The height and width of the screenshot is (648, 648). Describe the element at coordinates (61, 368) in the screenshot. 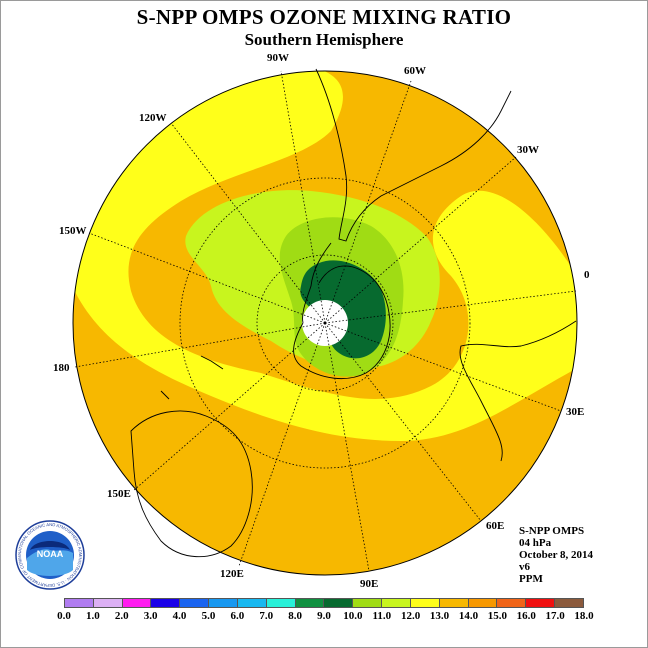

I see `lon-label-180: 180` at that location.